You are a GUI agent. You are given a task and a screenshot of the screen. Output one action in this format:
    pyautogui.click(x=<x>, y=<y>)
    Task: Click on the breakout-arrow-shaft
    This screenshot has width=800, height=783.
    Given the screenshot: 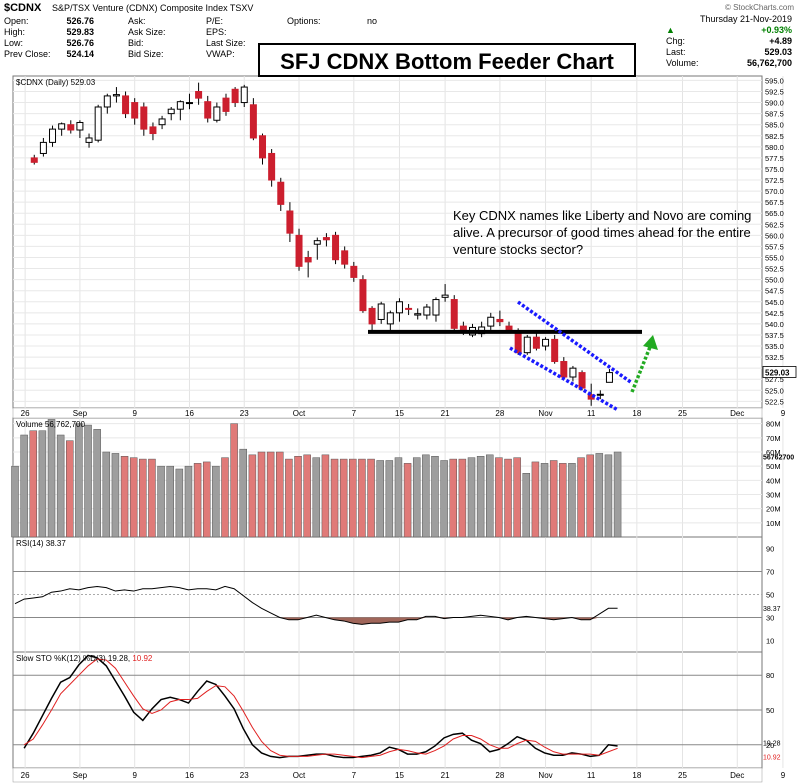 What is the action you would take?
    pyautogui.click(x=641, y=369)
    